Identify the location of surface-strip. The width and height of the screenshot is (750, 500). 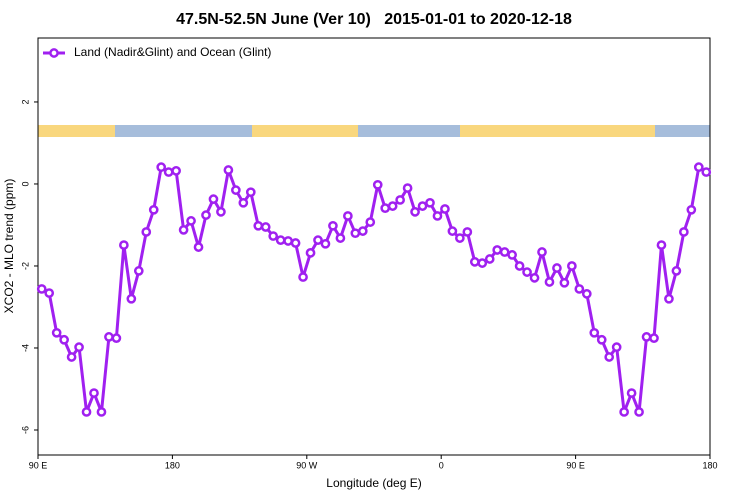
(374, 131).